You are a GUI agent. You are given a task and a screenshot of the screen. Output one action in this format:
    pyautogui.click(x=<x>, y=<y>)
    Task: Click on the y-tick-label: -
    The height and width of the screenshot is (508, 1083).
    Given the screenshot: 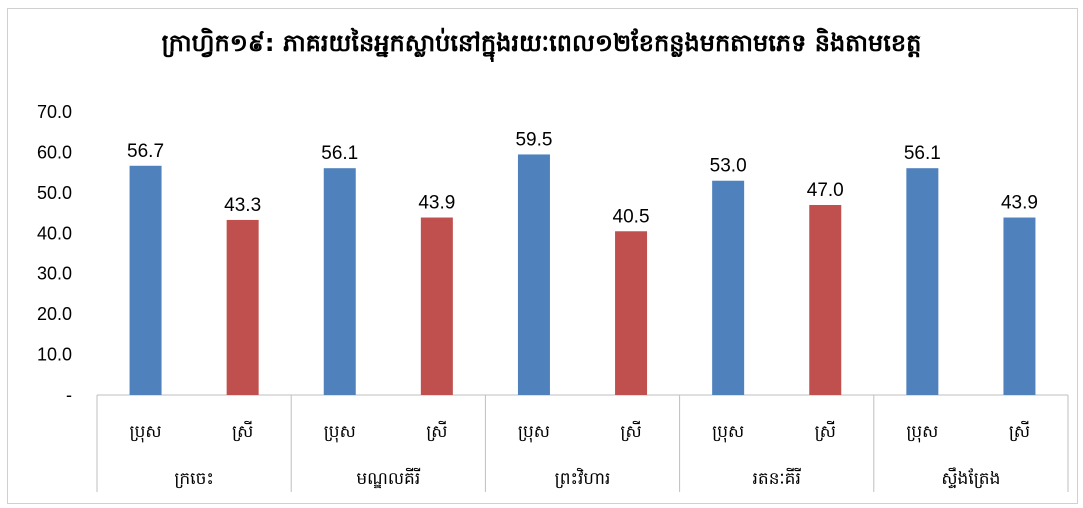 What is the action you would take?
    pyautogui.click(x=69, y=395)
    